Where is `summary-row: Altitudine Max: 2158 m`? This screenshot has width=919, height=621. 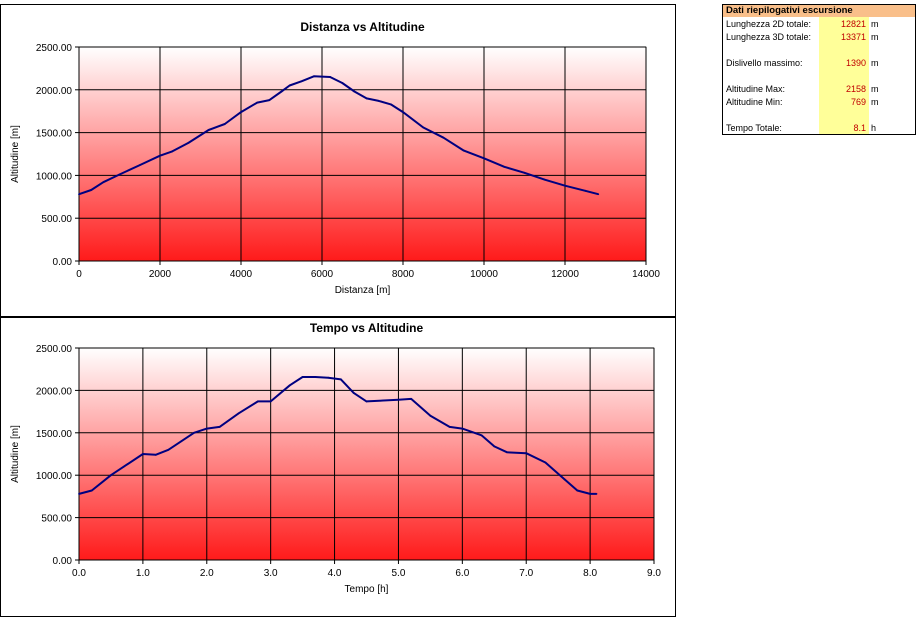
summary-row: Altitudine Max: 2158 m is located at coordinates (819, 89).